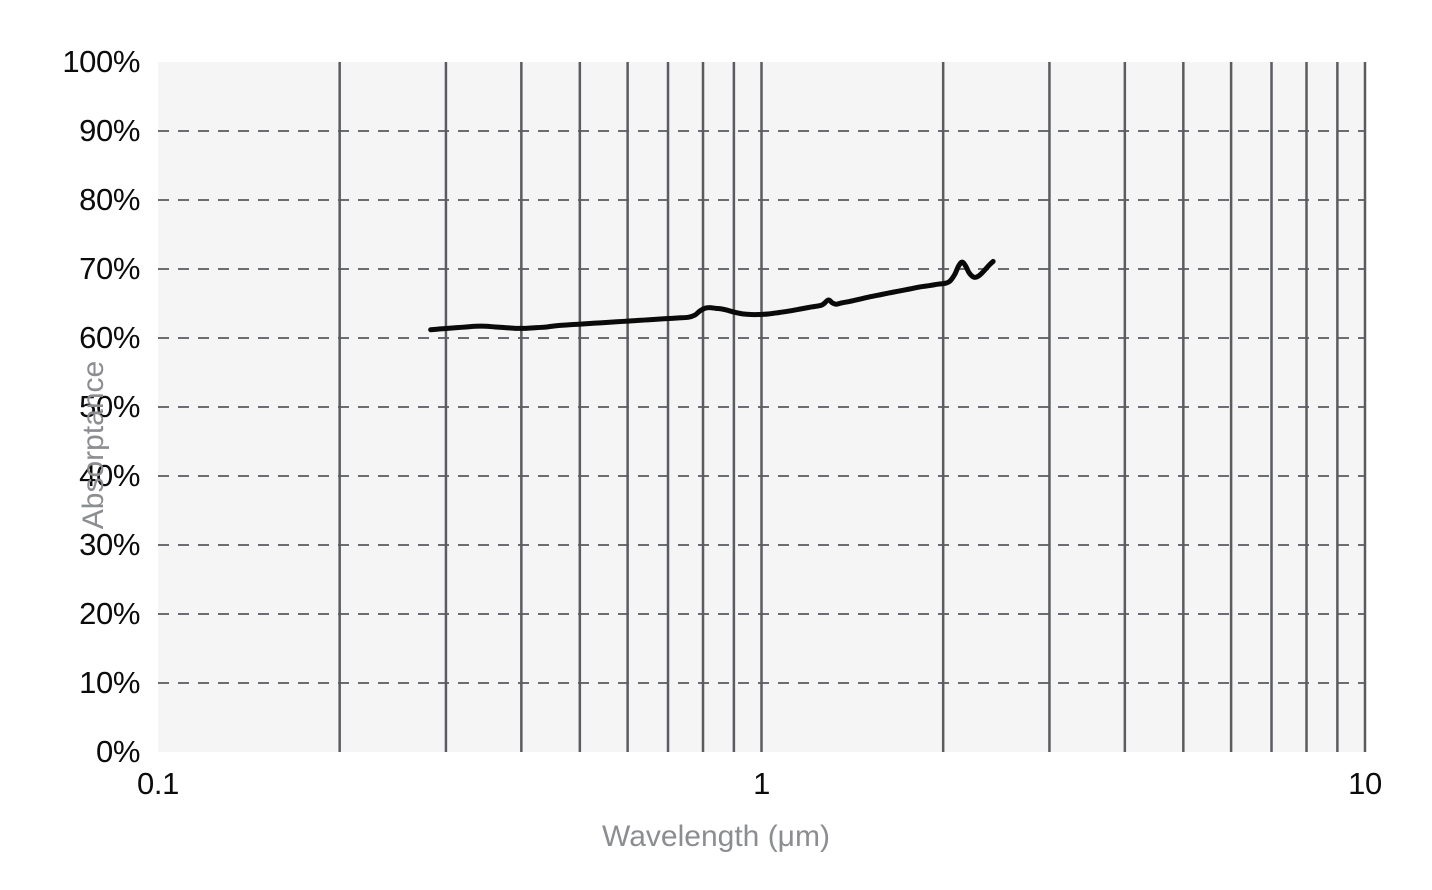 The width and height of the screenshot is (1432, 890). What do you see at coordinates (109, 475) in the screenshot?
I see `y-axis-tick-label: 40%` at bounding box center [109, 475].